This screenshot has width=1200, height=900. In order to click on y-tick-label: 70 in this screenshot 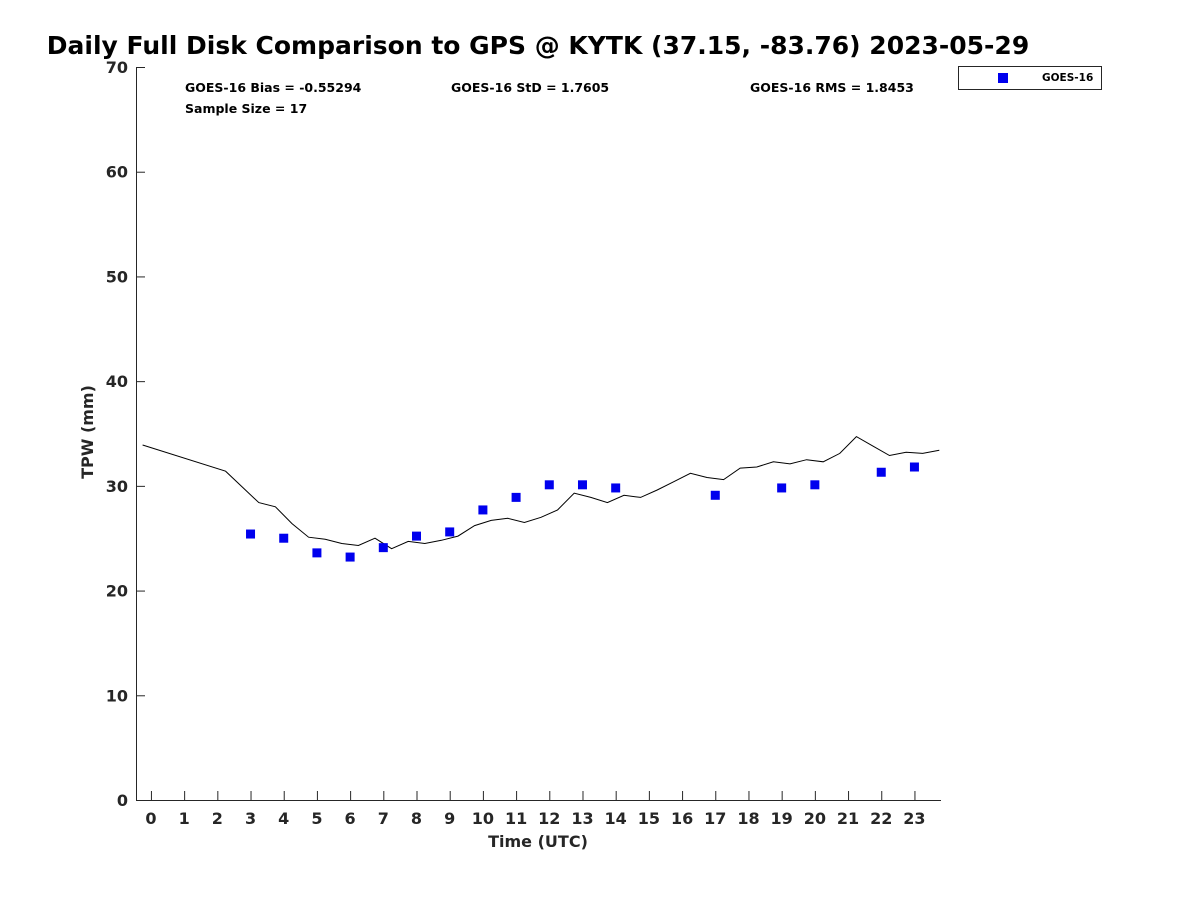, I will do `click(117, 67)`.